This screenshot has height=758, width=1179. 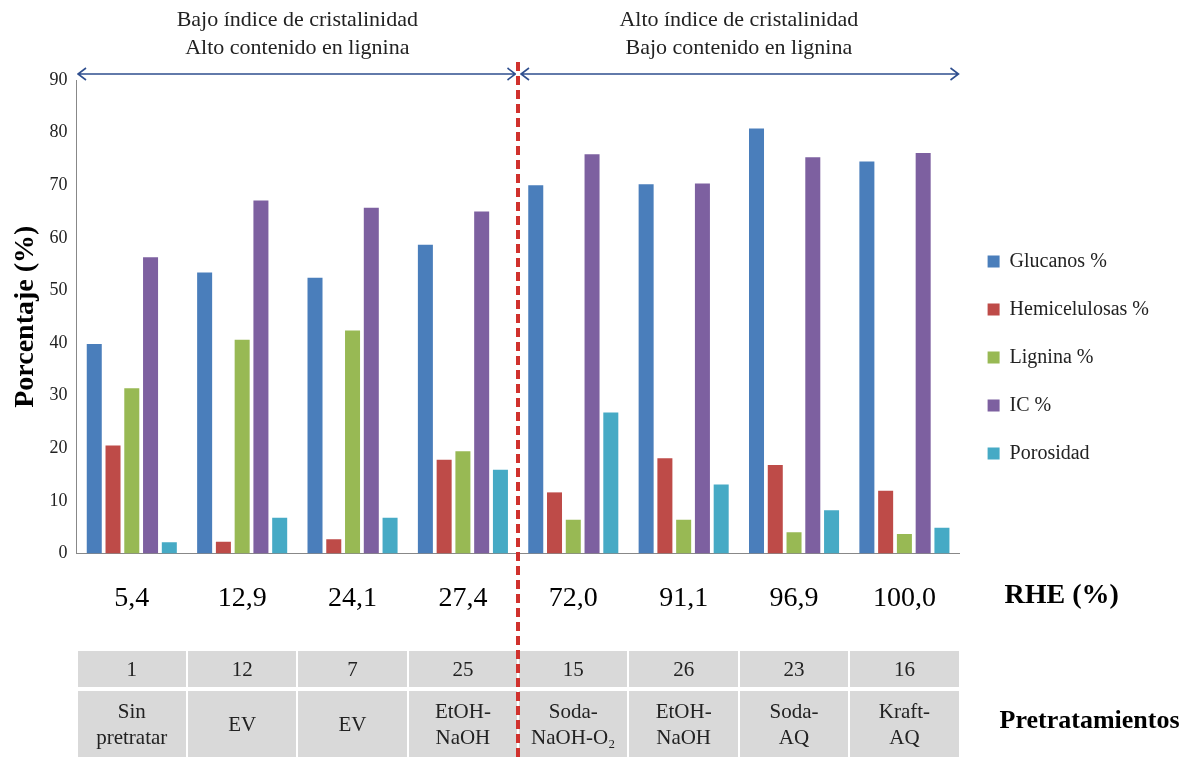 I want to click on legend-label: Hemicelulosas %, so click(x=1079, y=307).